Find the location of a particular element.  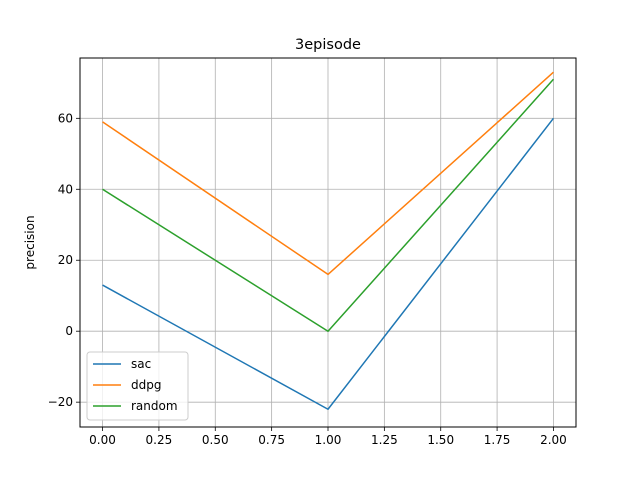

chart-title: 3episode is located at coordinates (328, 45).